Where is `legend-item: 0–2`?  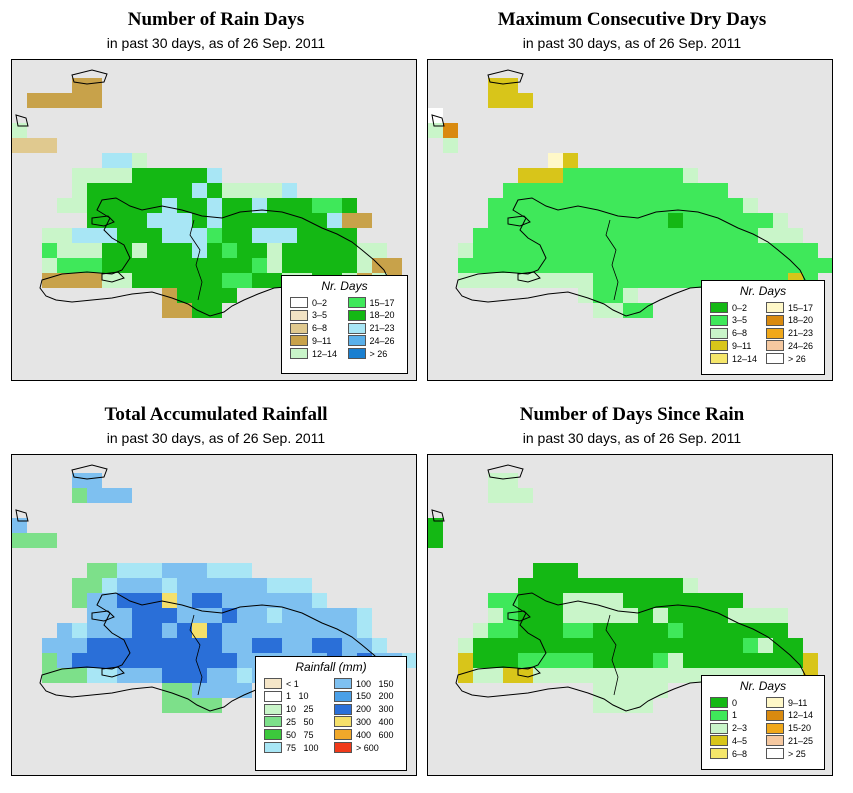 legend-item: 0–2 is located at coordinates (308, 302).